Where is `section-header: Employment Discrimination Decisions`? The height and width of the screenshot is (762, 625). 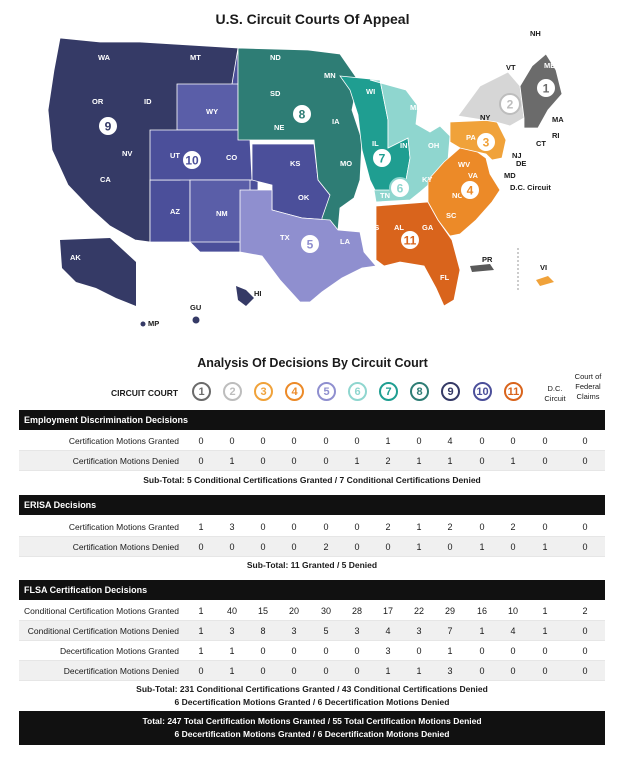 section-header: Employment Discrimination Decisions is located at coordinates (312, 420).